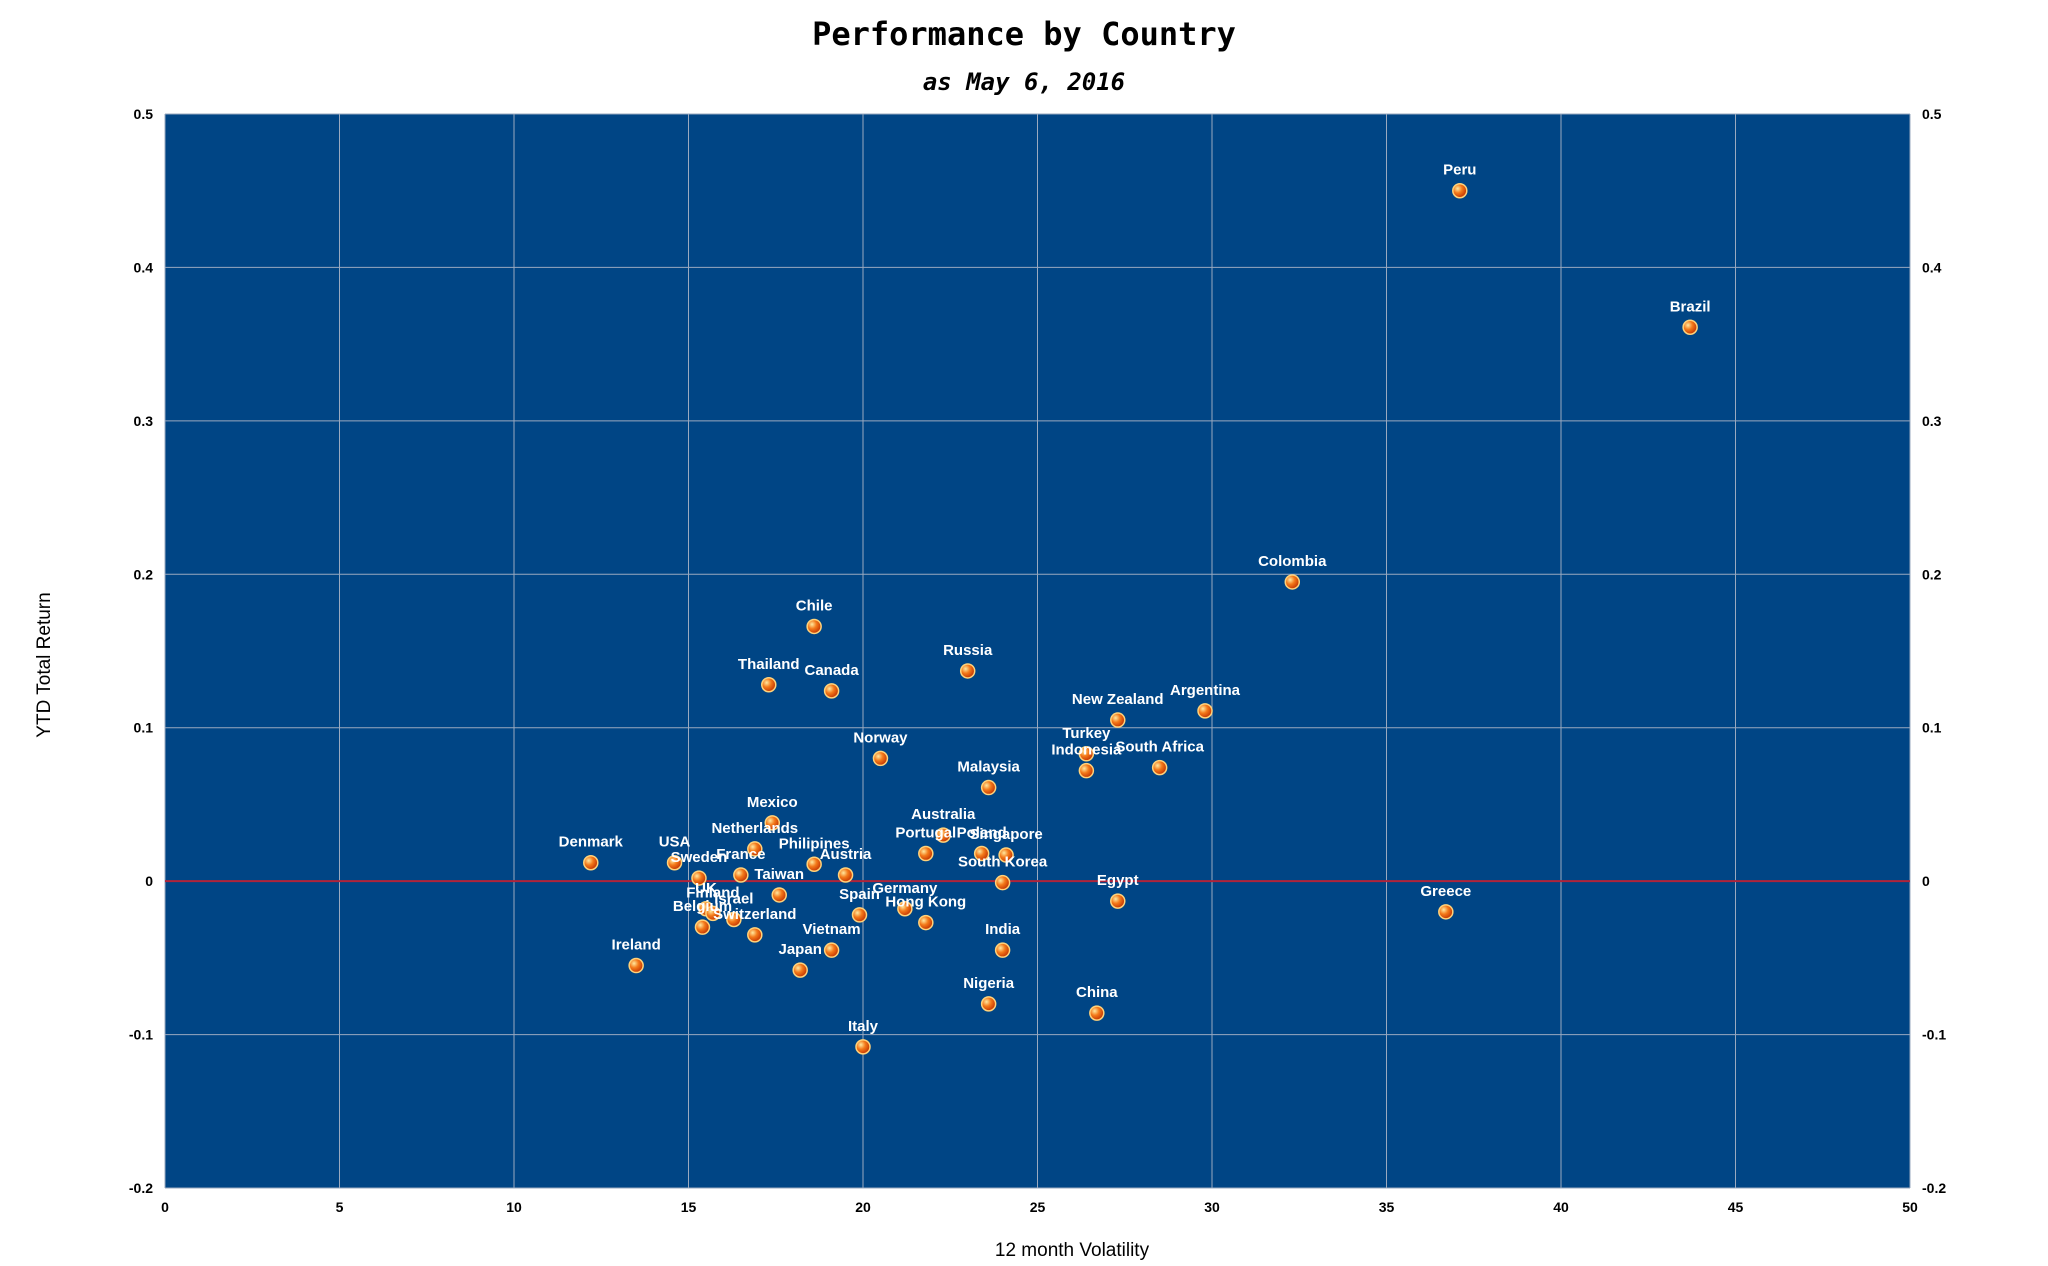 Image resolution: width=2048 pixels, height=1266 pixels. What do you see at coordinates (943, 814) in the screenshot?
I see `data-point-label: Australia` at bounding box center [943, 814].